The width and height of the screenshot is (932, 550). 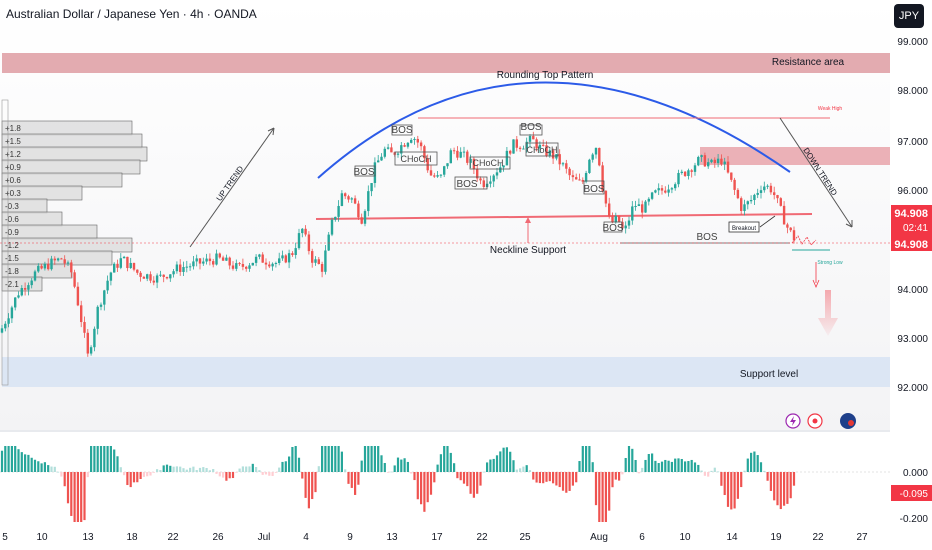 What do you see at coordinates (915, 473) in the screenshot?
I see `osc-tick-0: 0.000` at bounding box center [915, 473].